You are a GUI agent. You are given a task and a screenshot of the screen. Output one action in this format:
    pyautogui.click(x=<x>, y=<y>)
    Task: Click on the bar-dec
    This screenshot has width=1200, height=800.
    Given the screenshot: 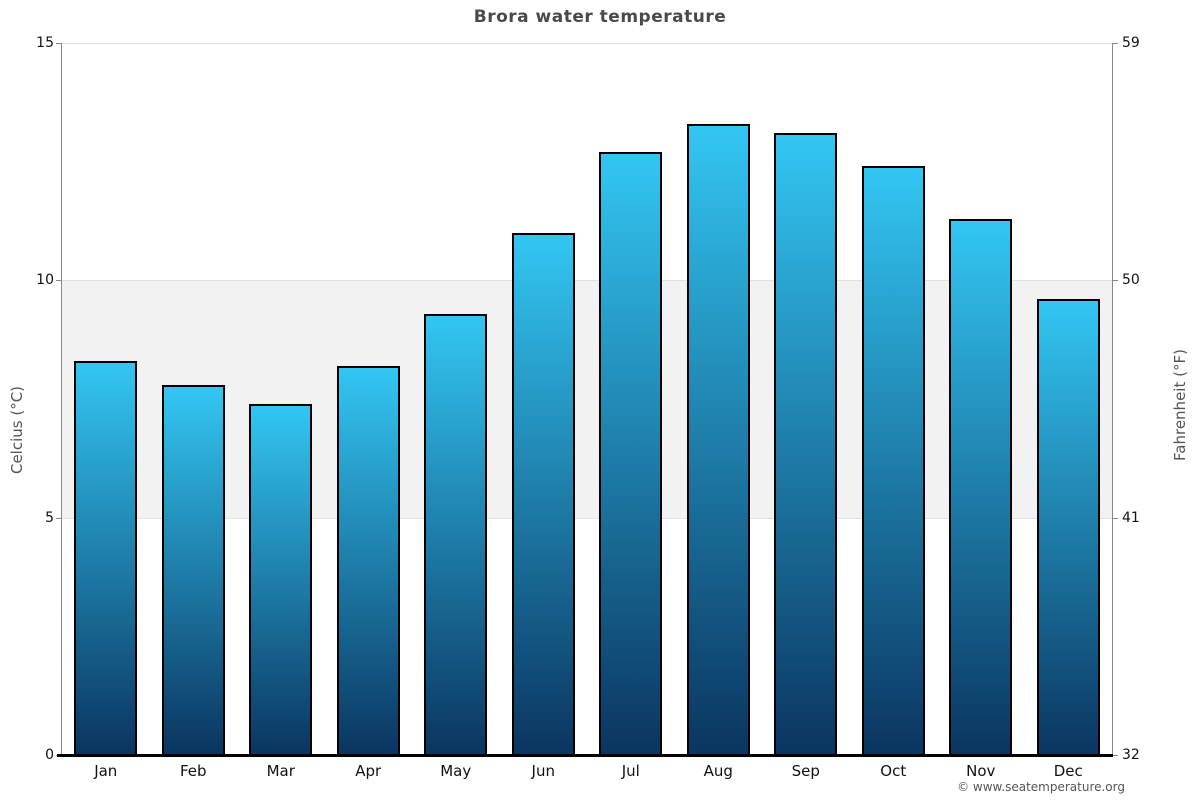 What is the action you would take?
    pyautogui.click(x=1068, y=527)
    